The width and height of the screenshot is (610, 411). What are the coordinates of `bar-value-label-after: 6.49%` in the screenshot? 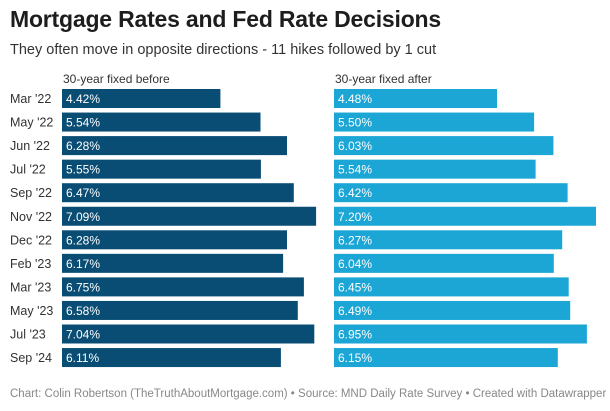 It's located at (355, 311).